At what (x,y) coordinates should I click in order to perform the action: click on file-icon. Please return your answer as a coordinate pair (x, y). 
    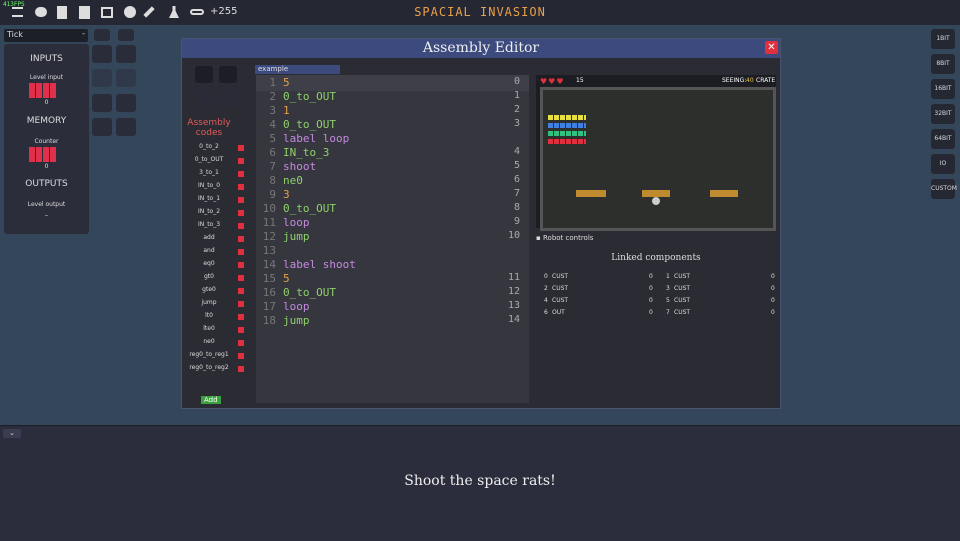
    Looking at the image, I should click on (62, 12).